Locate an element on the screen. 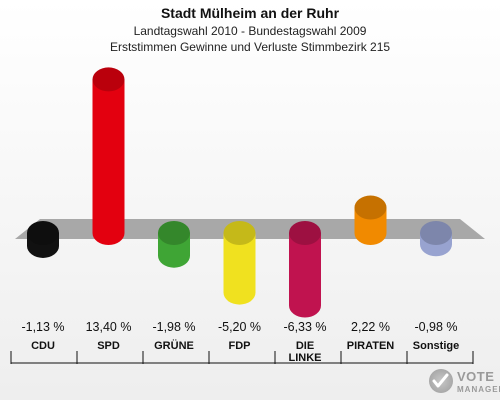 This screenshot has width=500, height=400. vote-manager-logo: VOTE MANAGER is located at coordinates (464, 381).